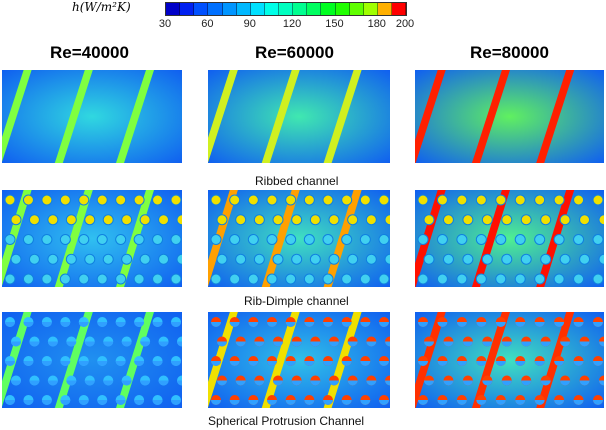 Image resolution: width=606 pixels, height=430 pixels. I want to click on colorbar-tick-label: 60, so click(207, 24).